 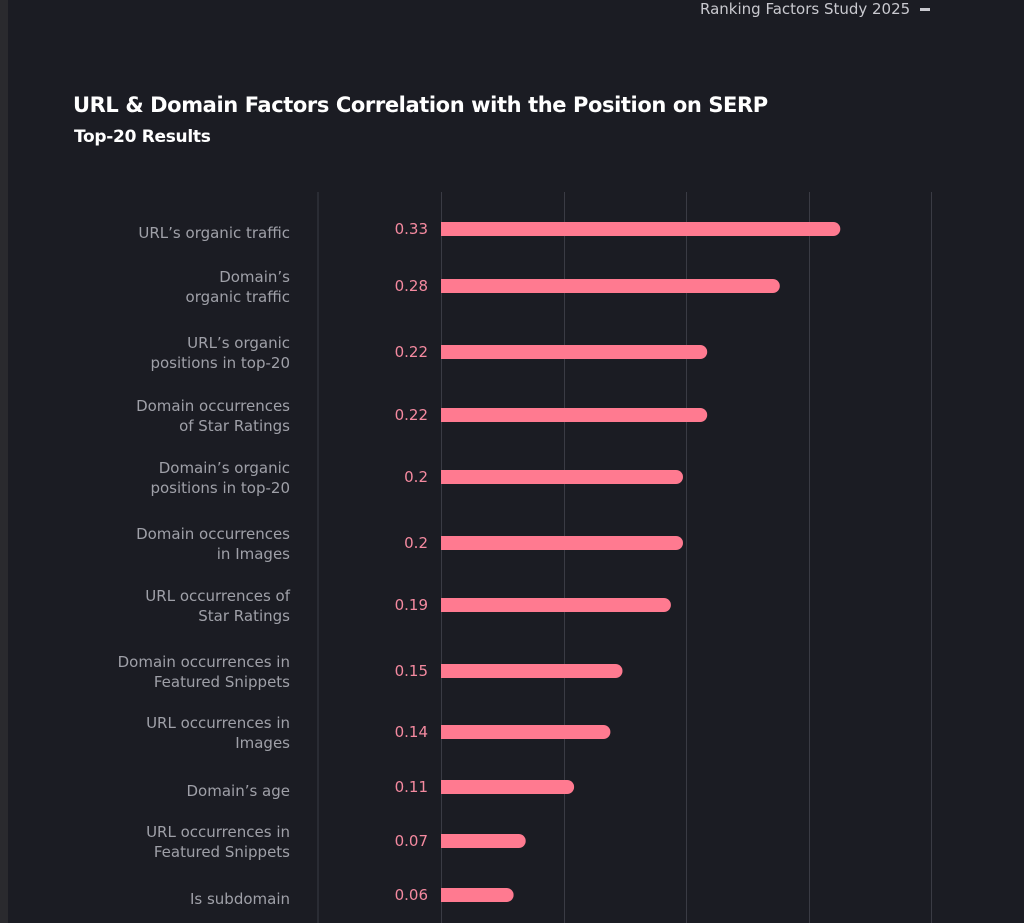 I want to click on category-label: Domain occurrences in Featured Snippets, so click(x=204, y=672).